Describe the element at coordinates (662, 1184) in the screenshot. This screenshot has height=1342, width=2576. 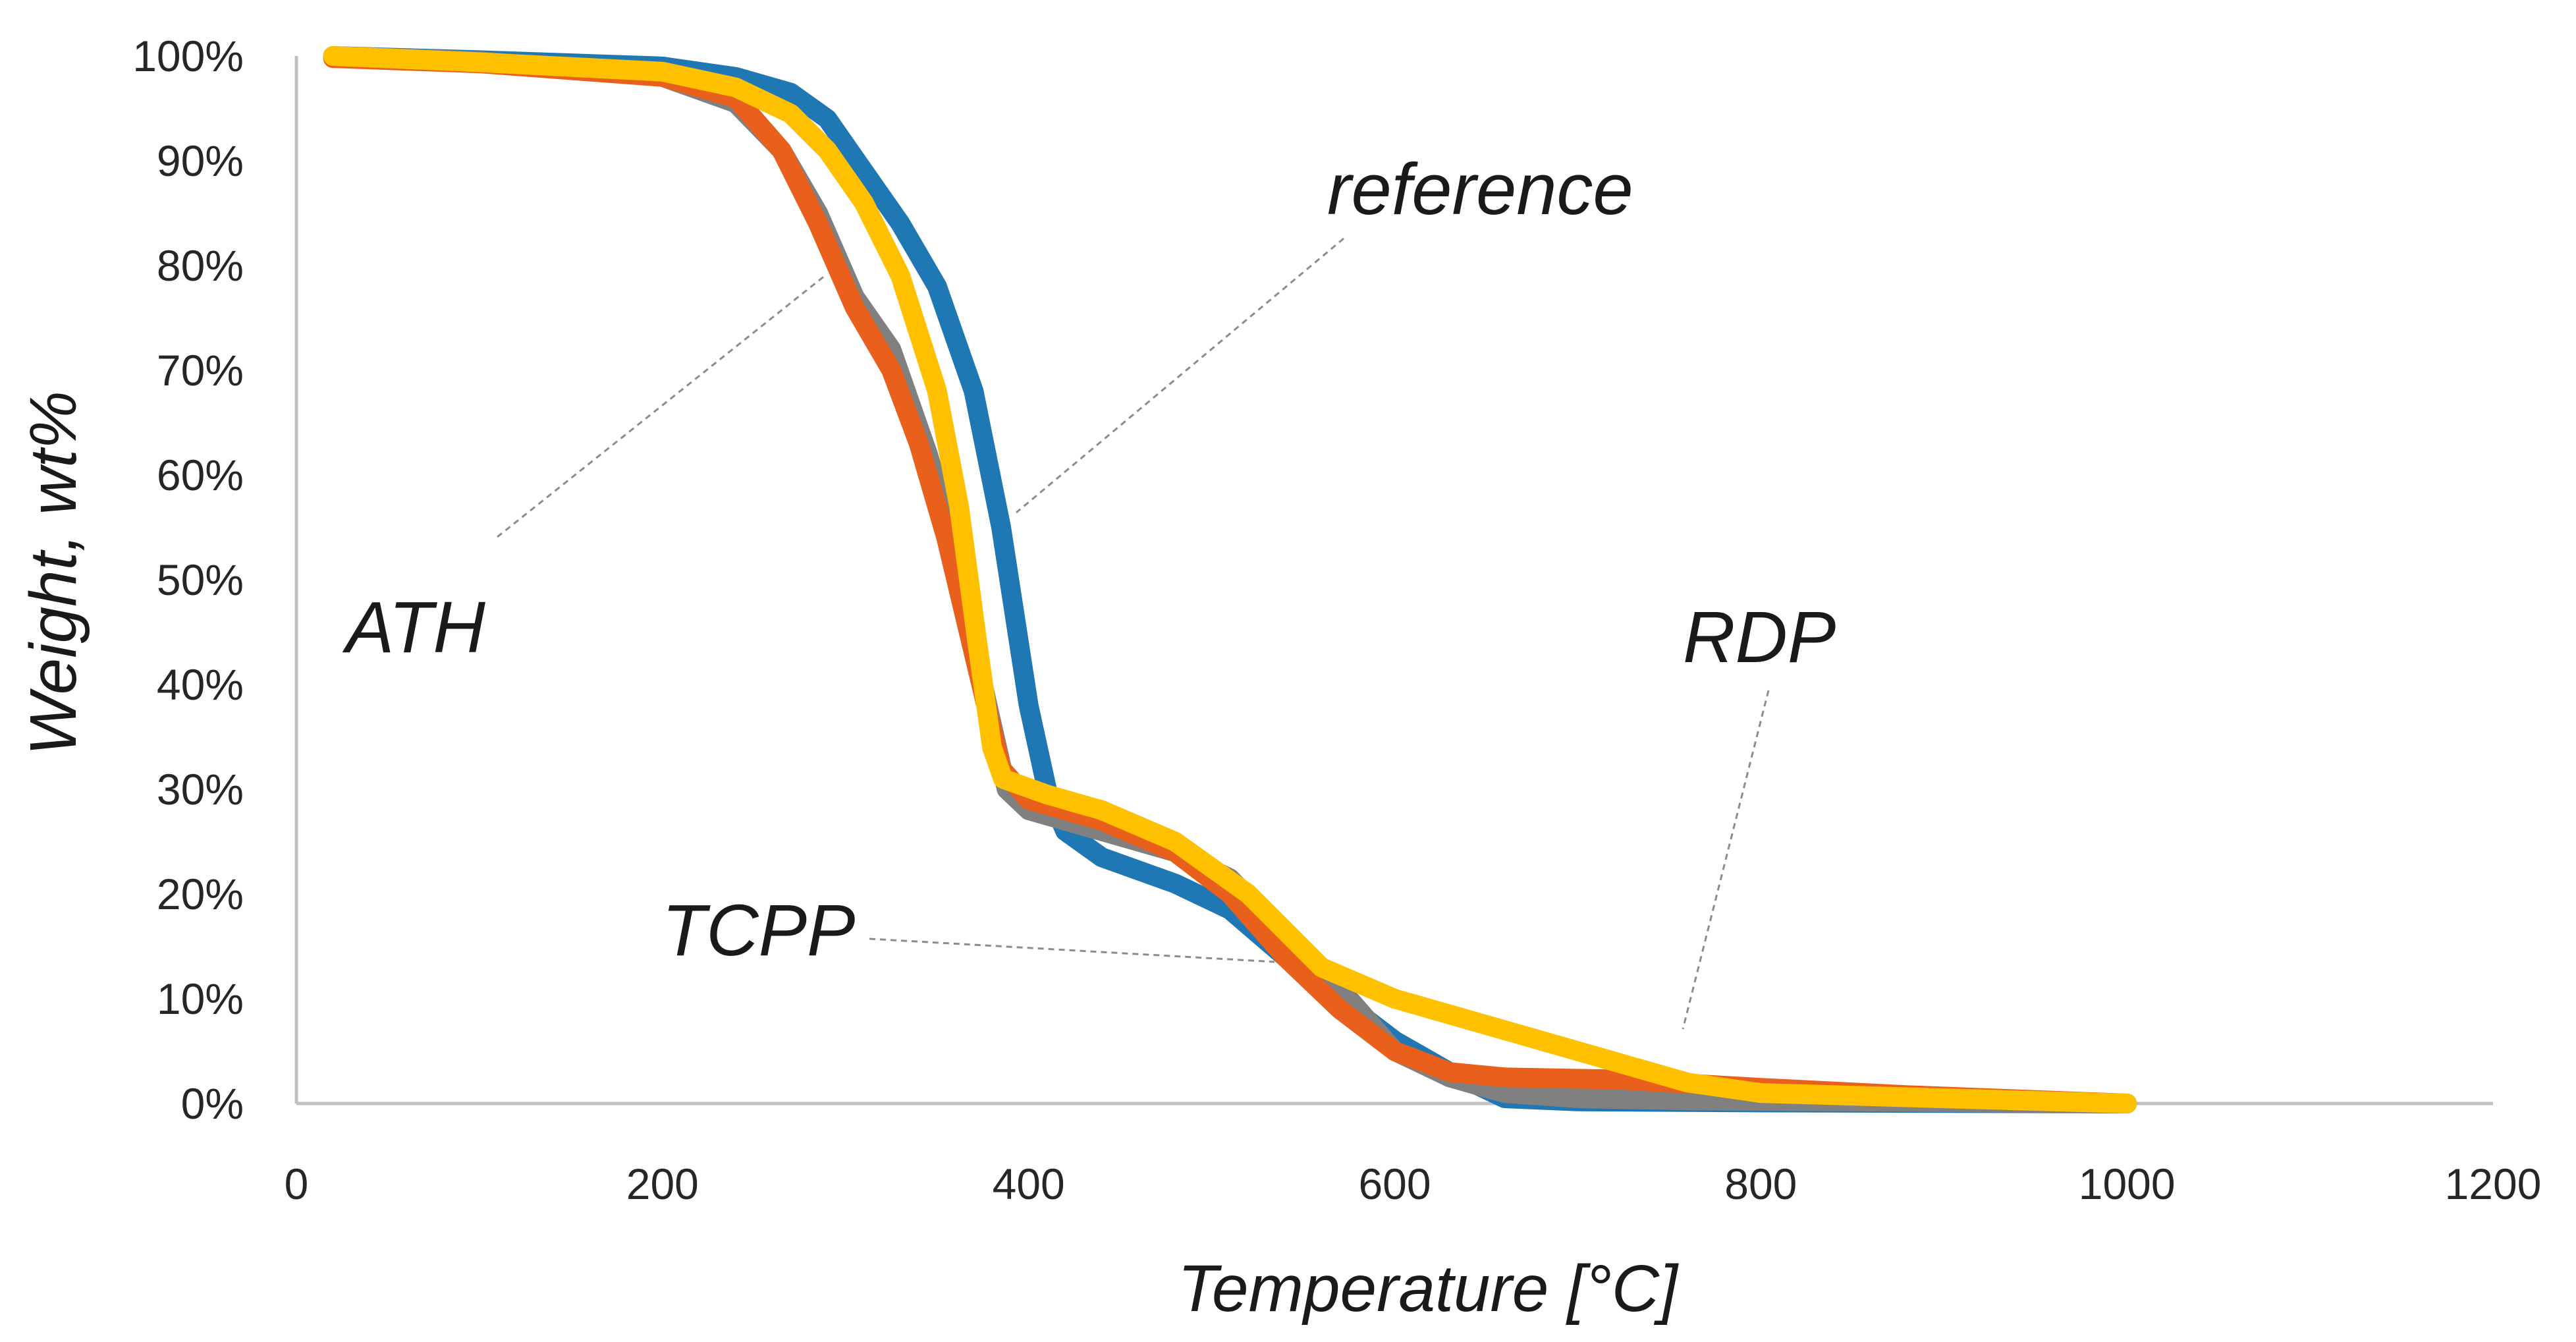
I see `x-tick-label: 200` at that location.